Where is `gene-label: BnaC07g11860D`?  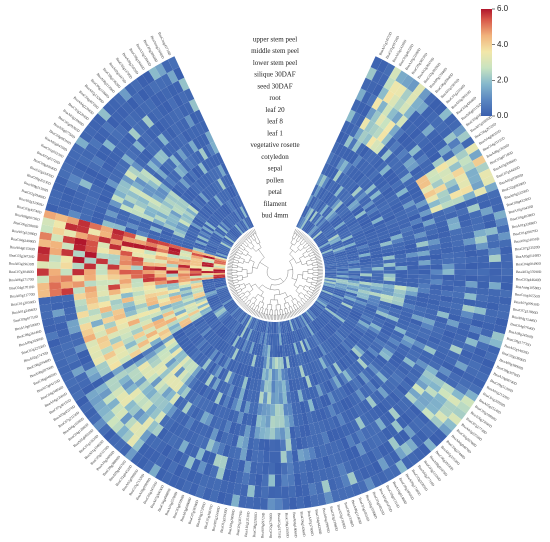
gene-label: BnaC07g11860D is located at coordinates (526, 311).